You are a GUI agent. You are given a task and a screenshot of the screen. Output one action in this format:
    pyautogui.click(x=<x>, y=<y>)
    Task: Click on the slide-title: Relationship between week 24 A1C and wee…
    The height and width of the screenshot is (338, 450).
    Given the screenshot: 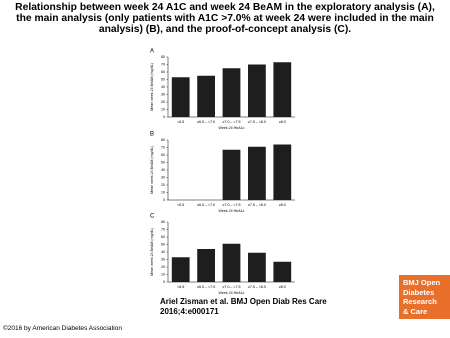 What is the action you would take?
    pyautogui.click(x=225, y=18)
    